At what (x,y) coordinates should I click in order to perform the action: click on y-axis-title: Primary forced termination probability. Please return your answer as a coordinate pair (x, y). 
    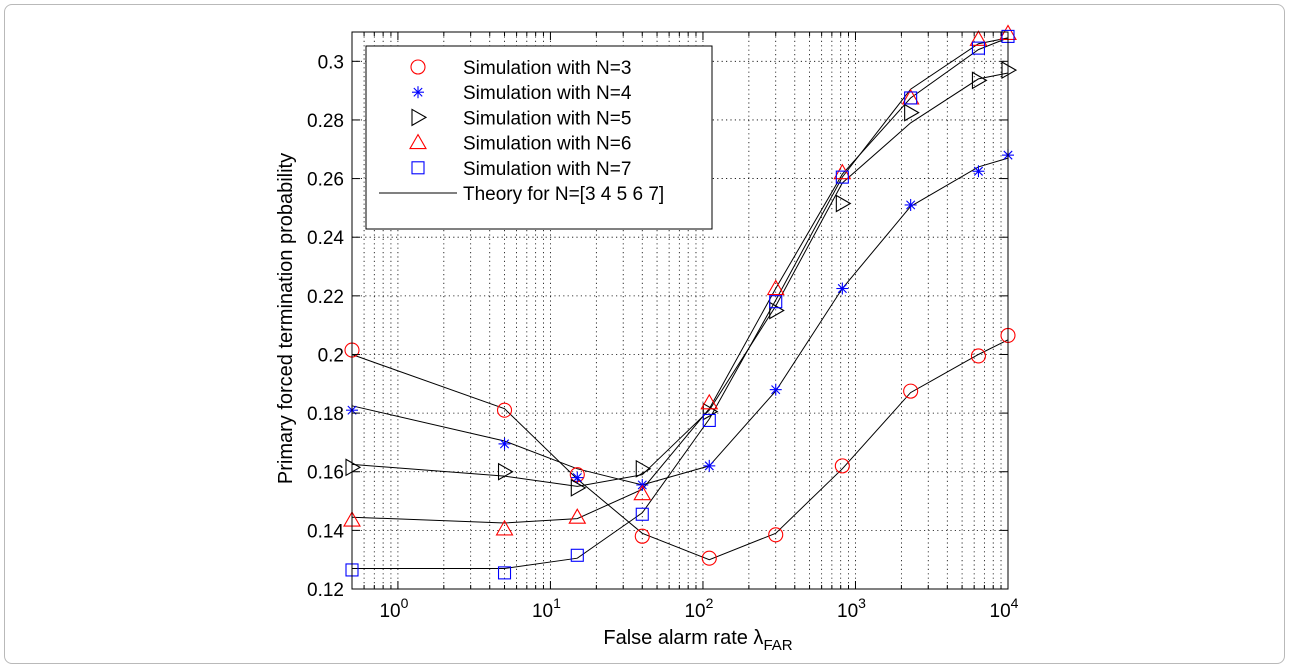
    Looking at the image, I should click on (286, 318).